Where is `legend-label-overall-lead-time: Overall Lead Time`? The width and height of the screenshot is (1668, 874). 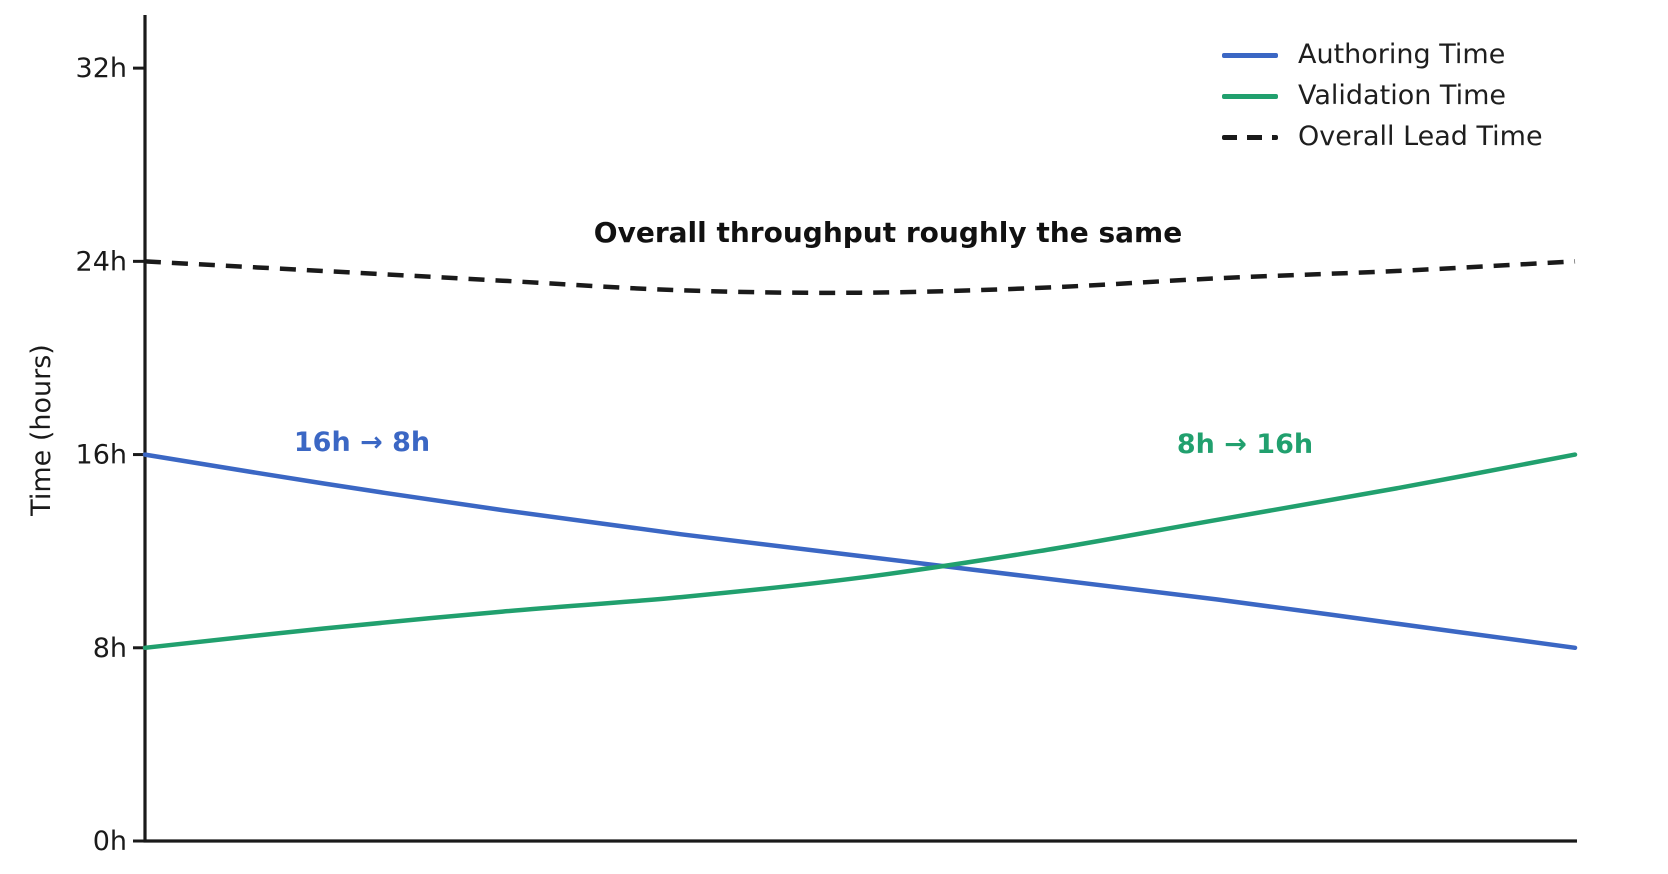
legend-label-overall-lead-time: Overall Lead Time is located at coordinates (1420, 136).